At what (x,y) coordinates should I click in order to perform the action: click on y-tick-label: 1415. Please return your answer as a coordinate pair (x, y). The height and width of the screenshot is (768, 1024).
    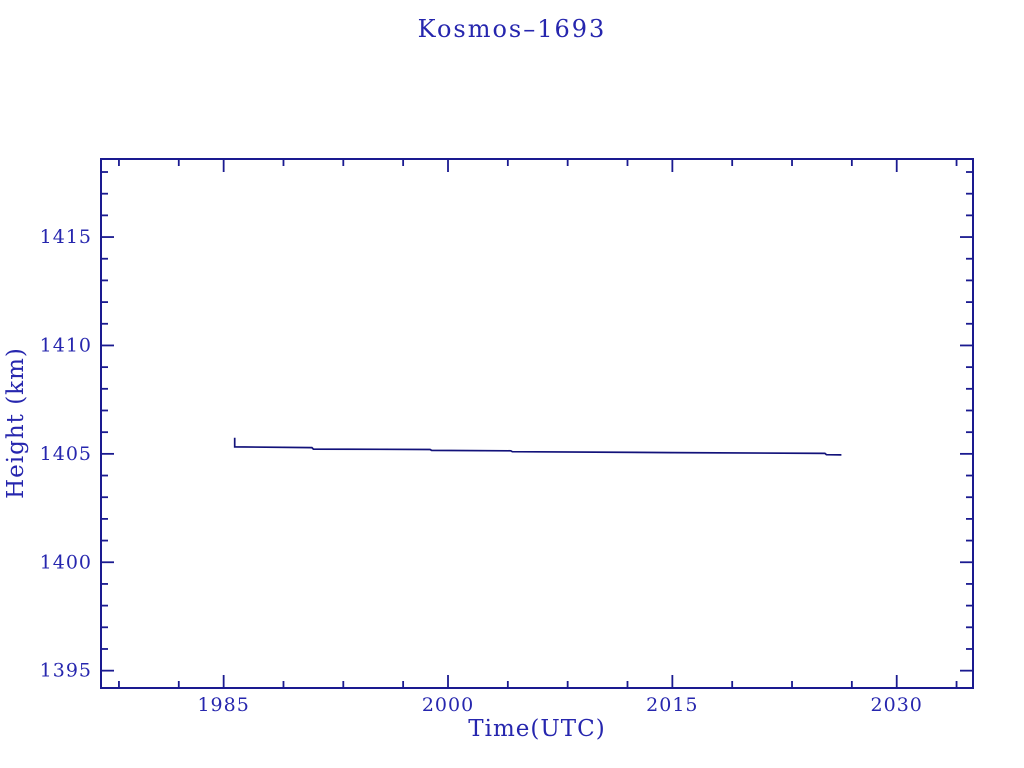
    Looking at the image, I should click on (66, 237).